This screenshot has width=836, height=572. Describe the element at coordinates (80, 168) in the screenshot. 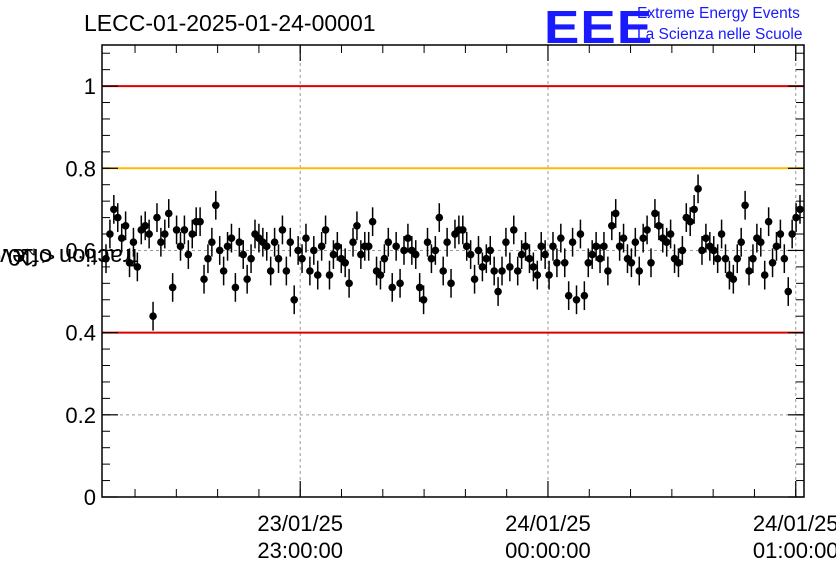

I see `y-tick-label: 0.8` at that location.